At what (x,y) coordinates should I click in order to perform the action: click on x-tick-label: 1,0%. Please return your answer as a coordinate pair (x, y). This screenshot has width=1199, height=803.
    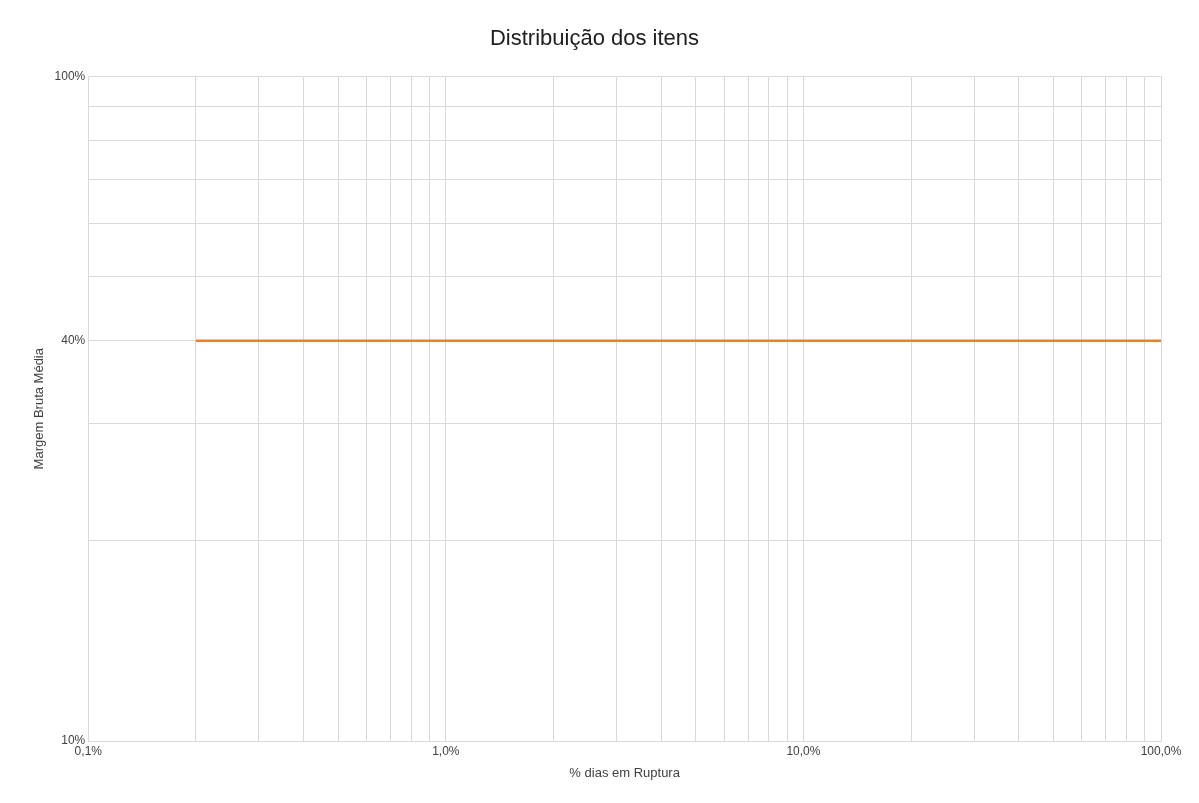
    Looking at the image, I should click on (446, 750).